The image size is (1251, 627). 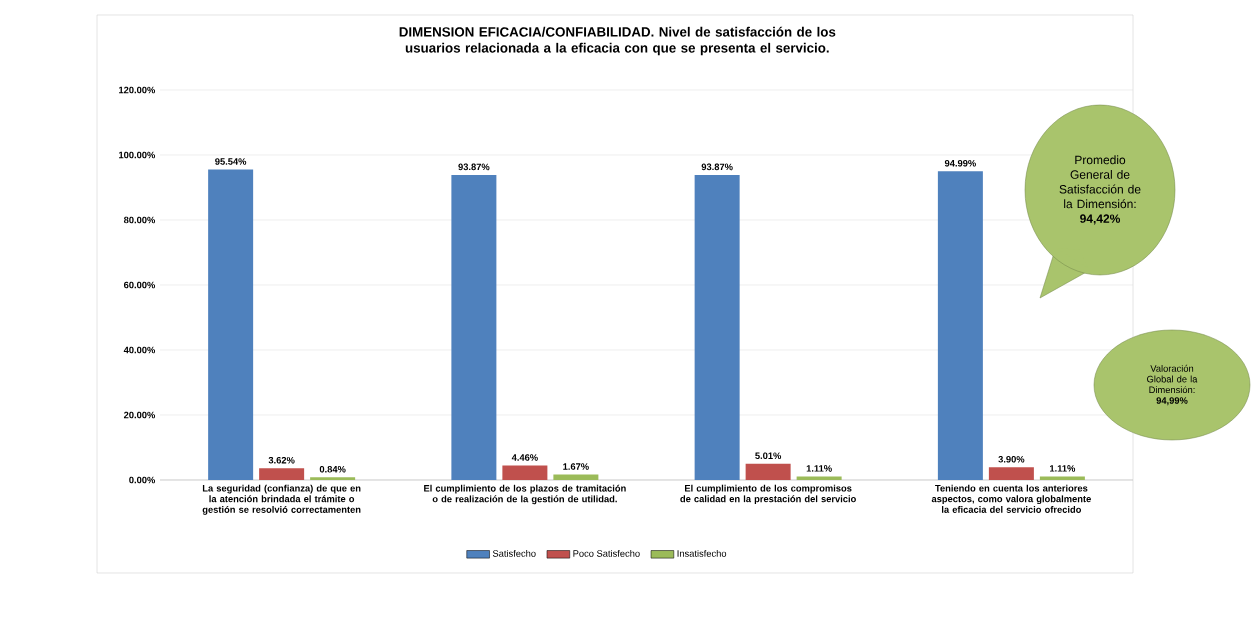 What do you see at coordinates (137, 155) in the screenshot?
I see `y-tick-label: 100.00%` at bounding box center [137, 155].